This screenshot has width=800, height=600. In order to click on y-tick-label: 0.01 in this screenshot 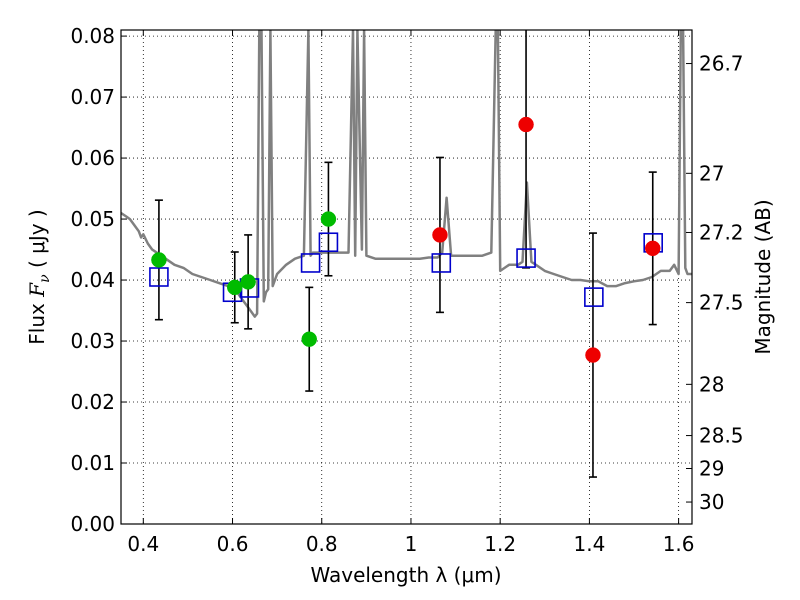, I will do `click(92, 463)`.